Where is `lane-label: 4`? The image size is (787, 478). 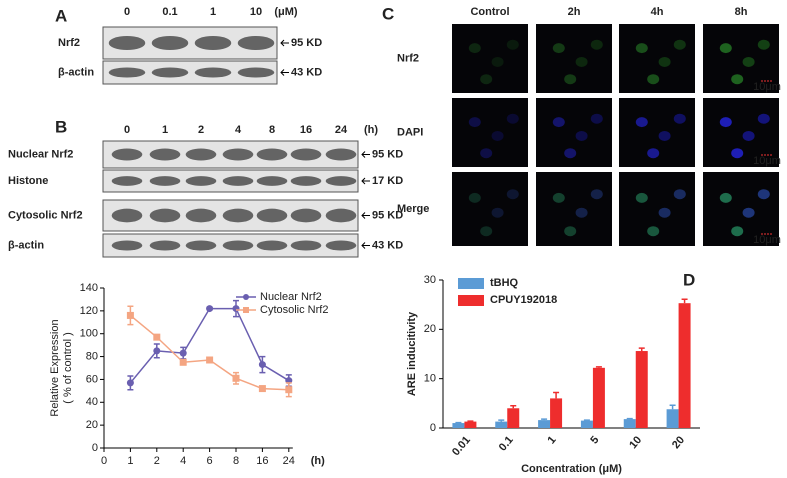
lane-label: 4 is located at coordinates (238, 130).